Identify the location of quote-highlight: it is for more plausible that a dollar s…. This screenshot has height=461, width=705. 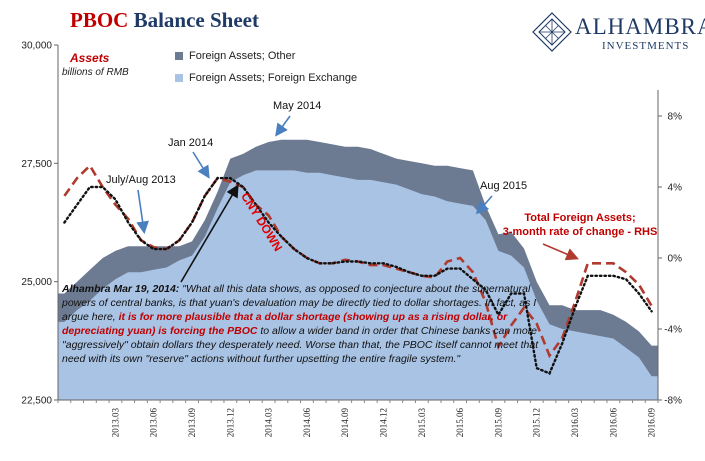
(285, 324).